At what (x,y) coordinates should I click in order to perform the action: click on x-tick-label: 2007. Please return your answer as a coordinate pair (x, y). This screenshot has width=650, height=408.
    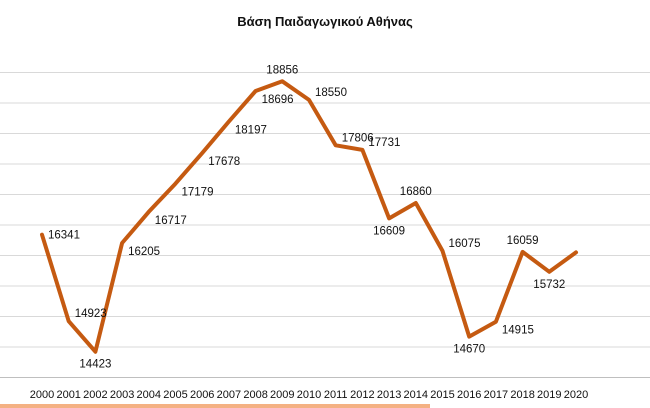
    Looking at the image, I should click on (229, 395).